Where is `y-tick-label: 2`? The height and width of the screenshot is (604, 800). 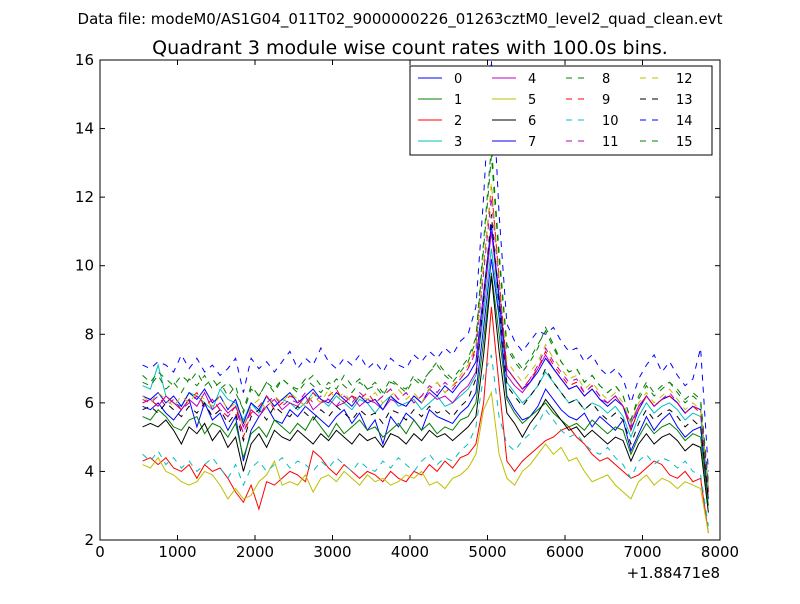
y-tick-label: 2 is located at coordinates (89, 540).